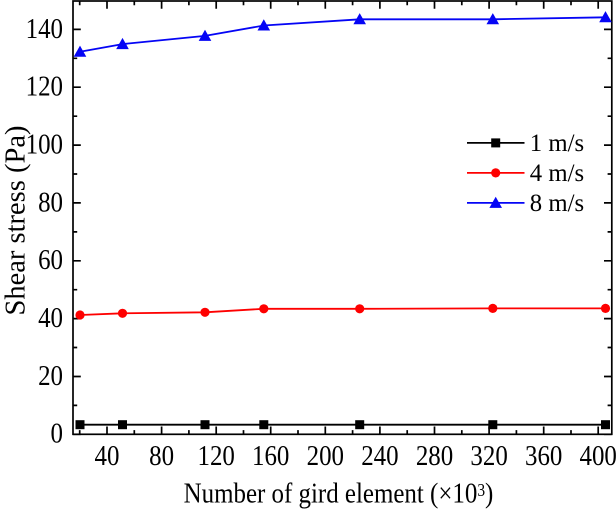 The image size is (616, 512). Describe the element at coordinates (325, 456) in the screenshot. I see `svg-text: 200` at that location.